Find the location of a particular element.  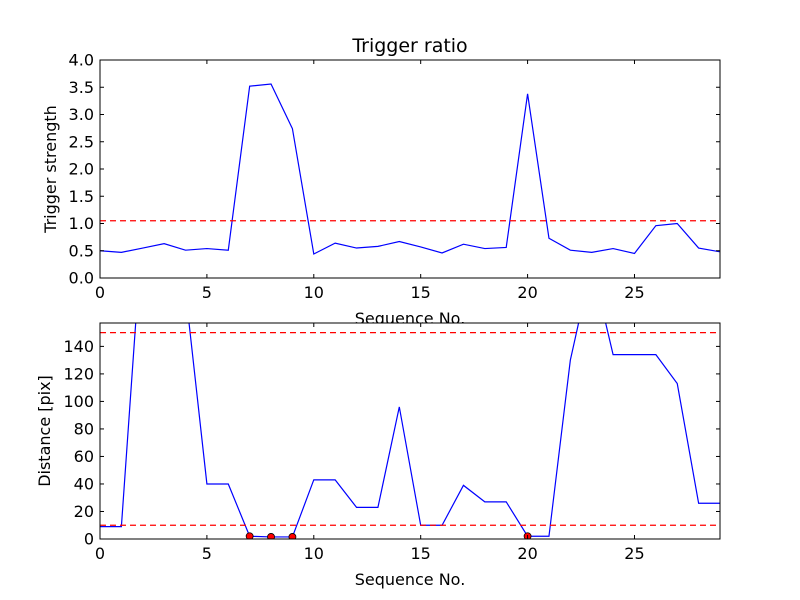

y-tick-label: 20 is located at coordinates (84, 511).